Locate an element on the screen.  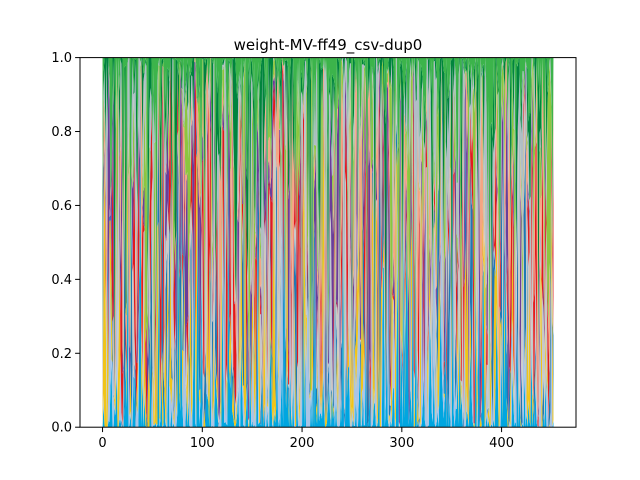
y-tick-label: 0.8 is located at coordinates (61, 132).